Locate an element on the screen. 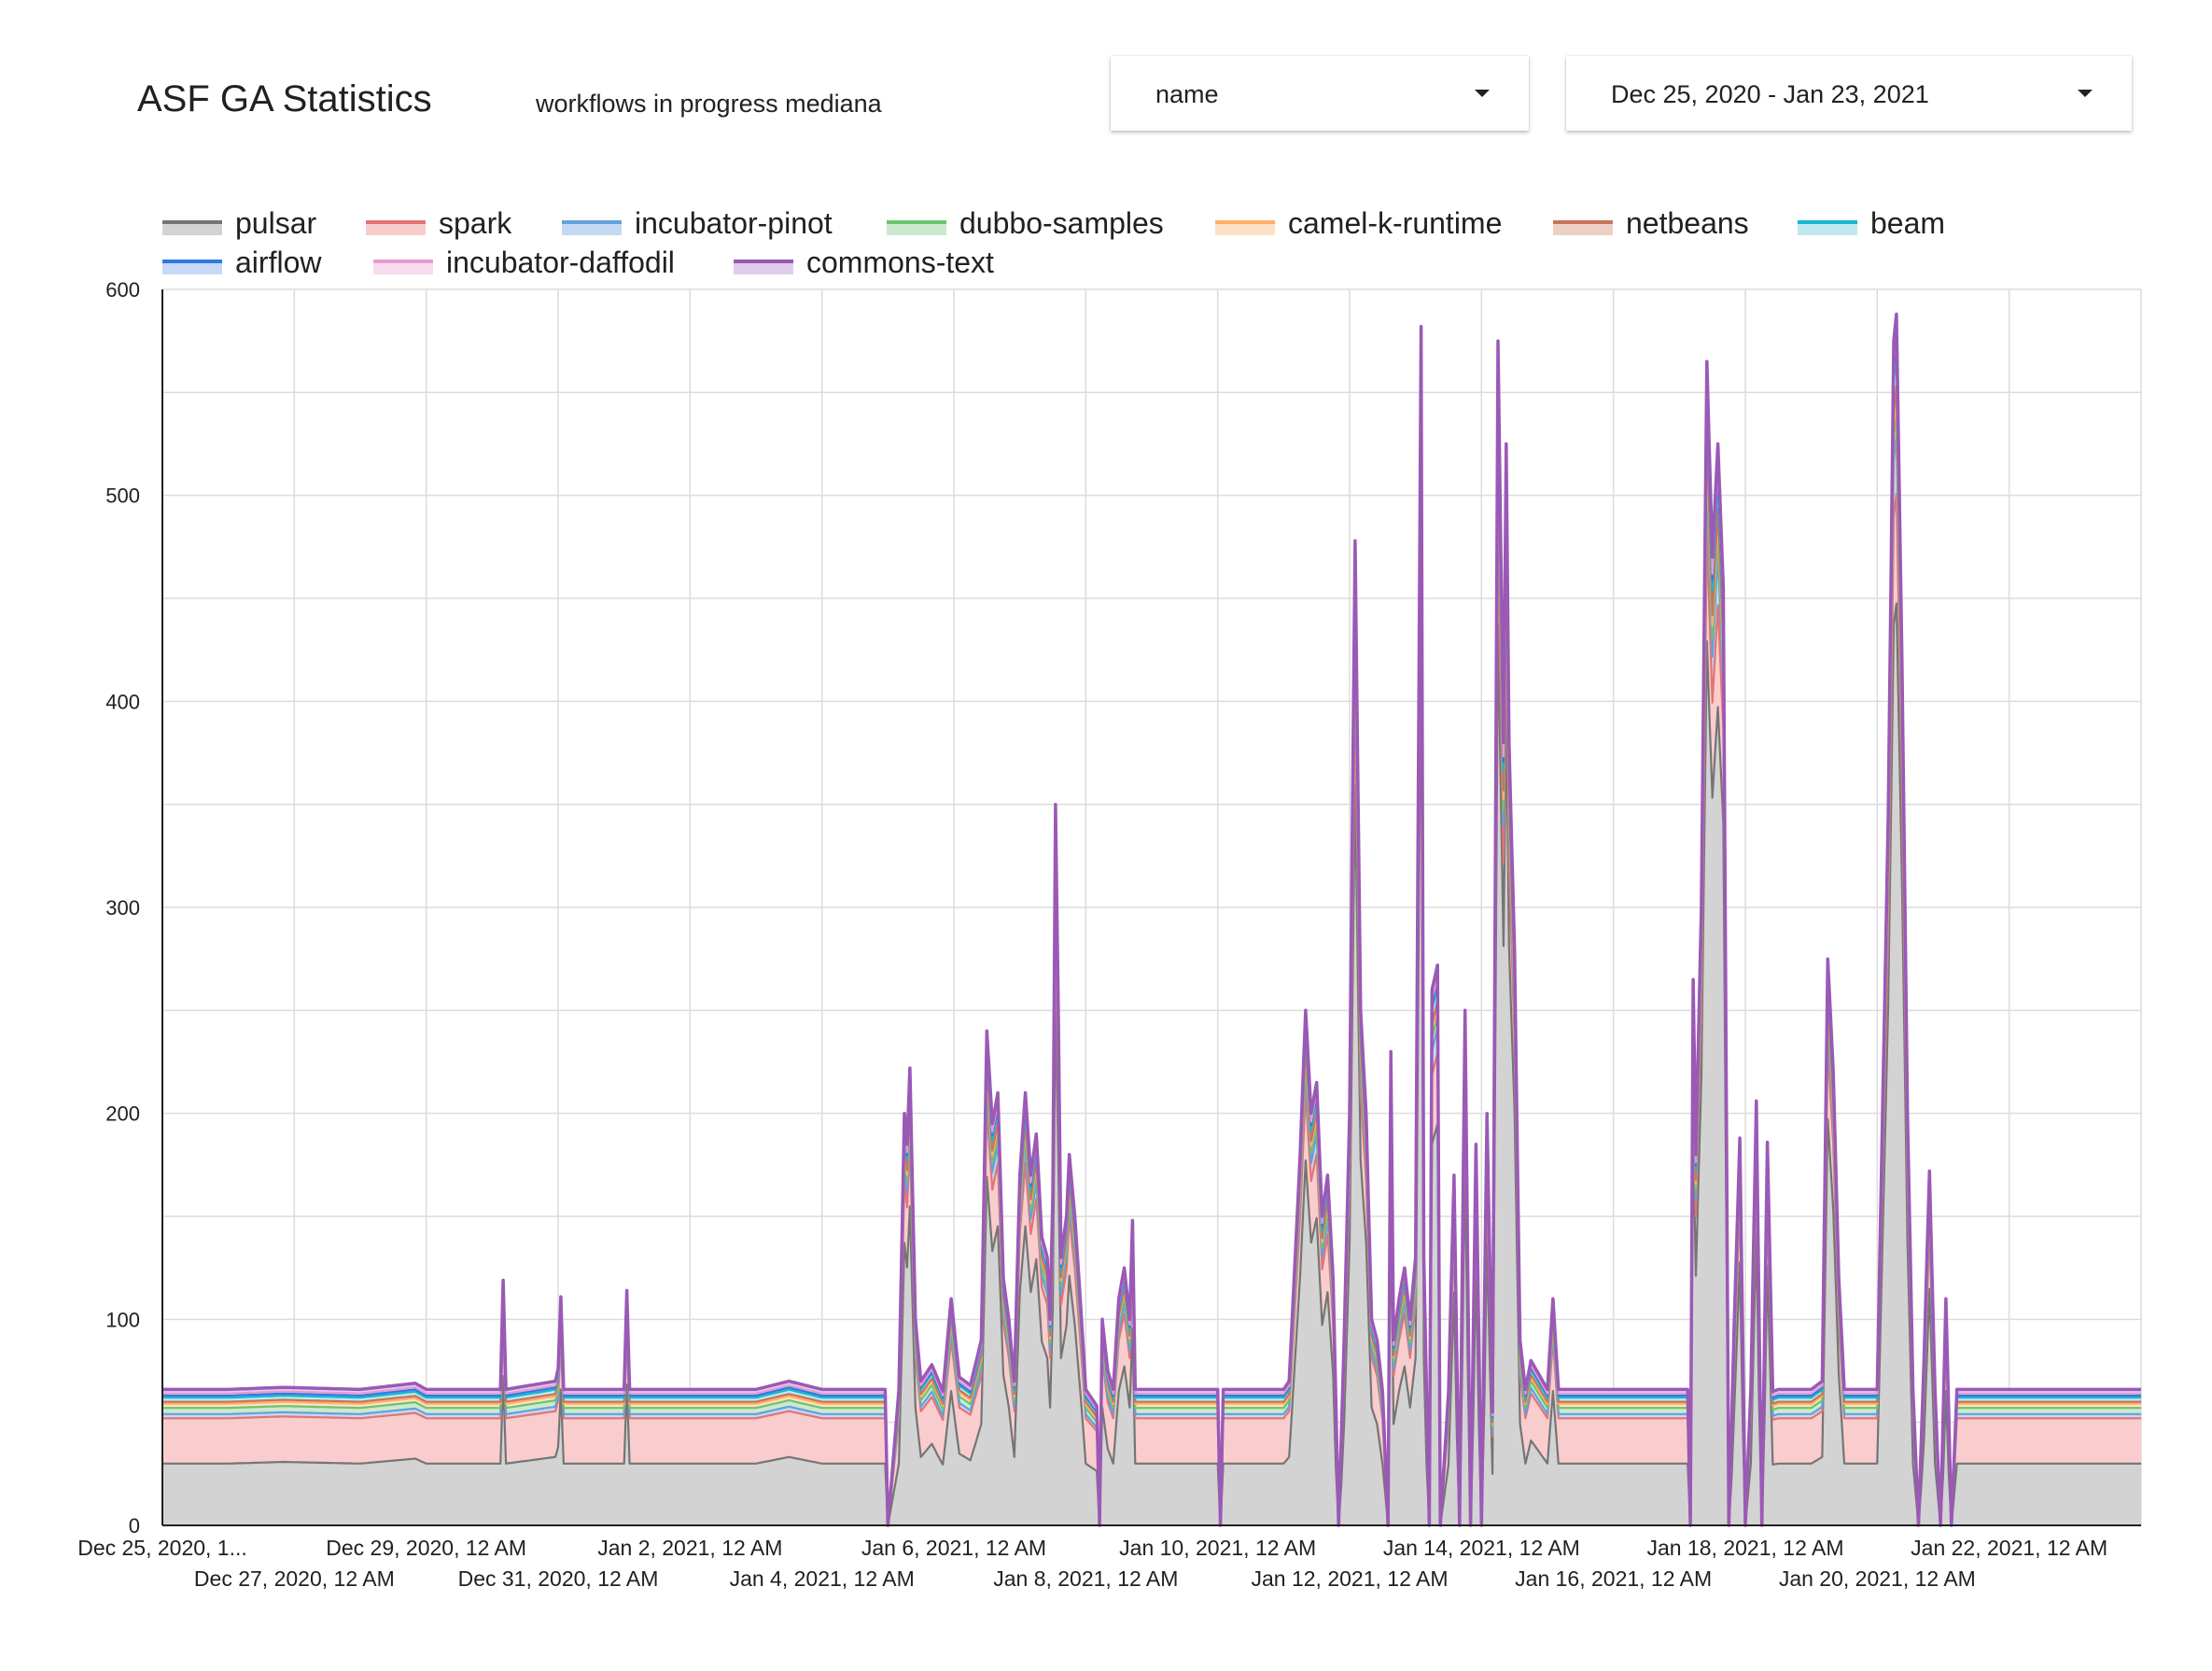 This screenshot has width=2212, height=1671. legend-item-dubbo-samples: dubbo-samples is located at coordinates (1025, 223).